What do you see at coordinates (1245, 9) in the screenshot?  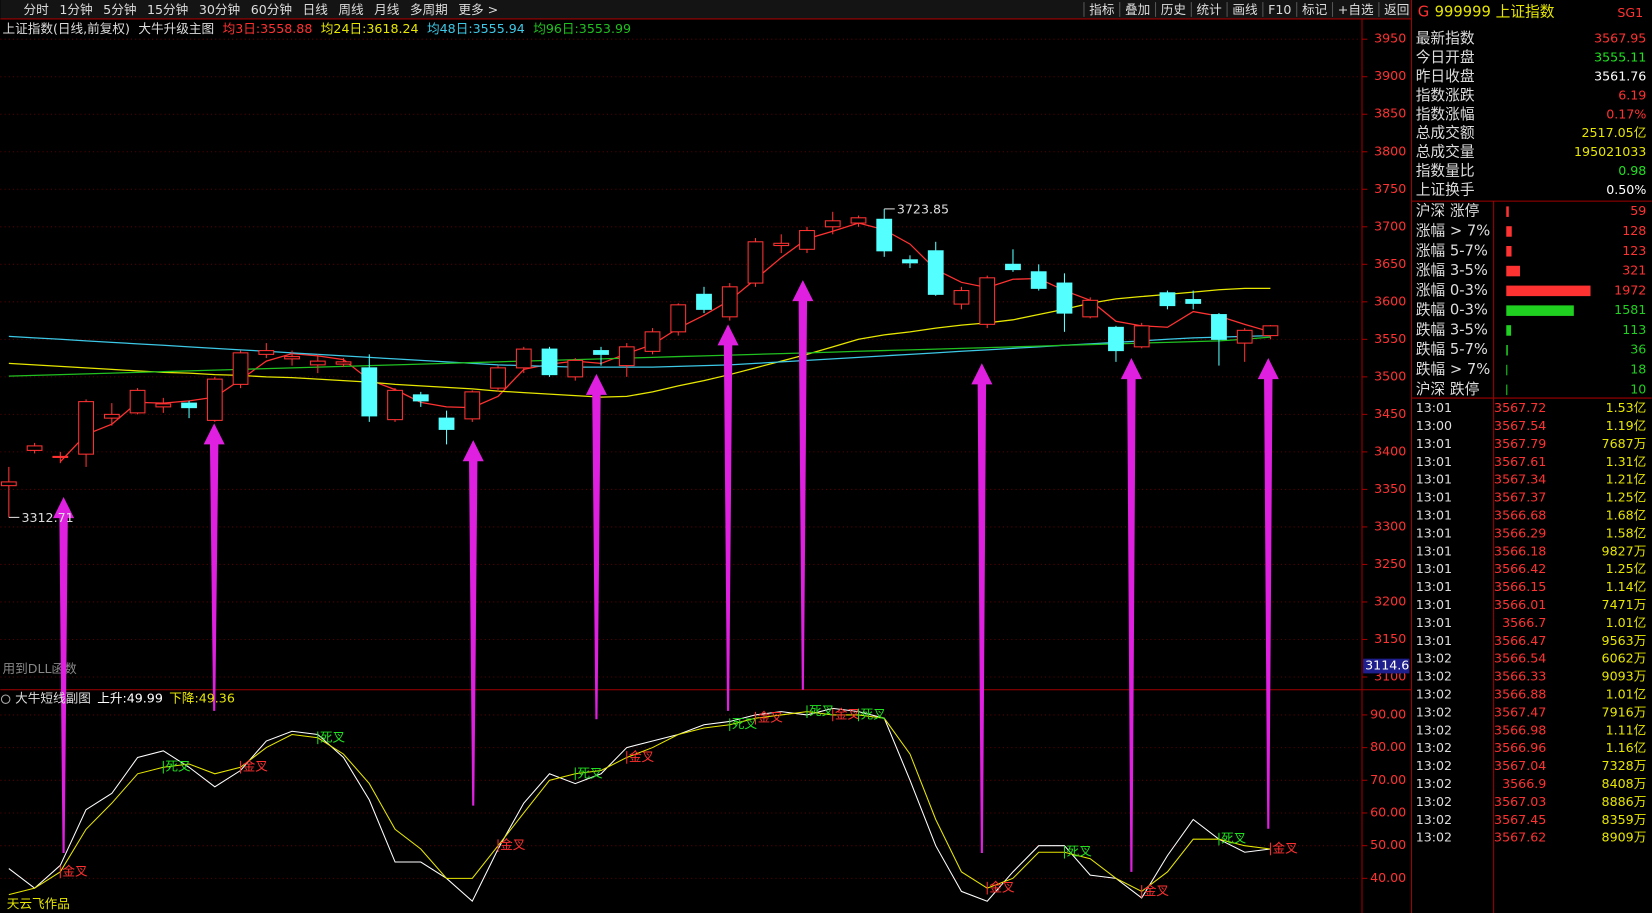 I see `toolbar-button: 画线` at bounding box center [1245, 9].